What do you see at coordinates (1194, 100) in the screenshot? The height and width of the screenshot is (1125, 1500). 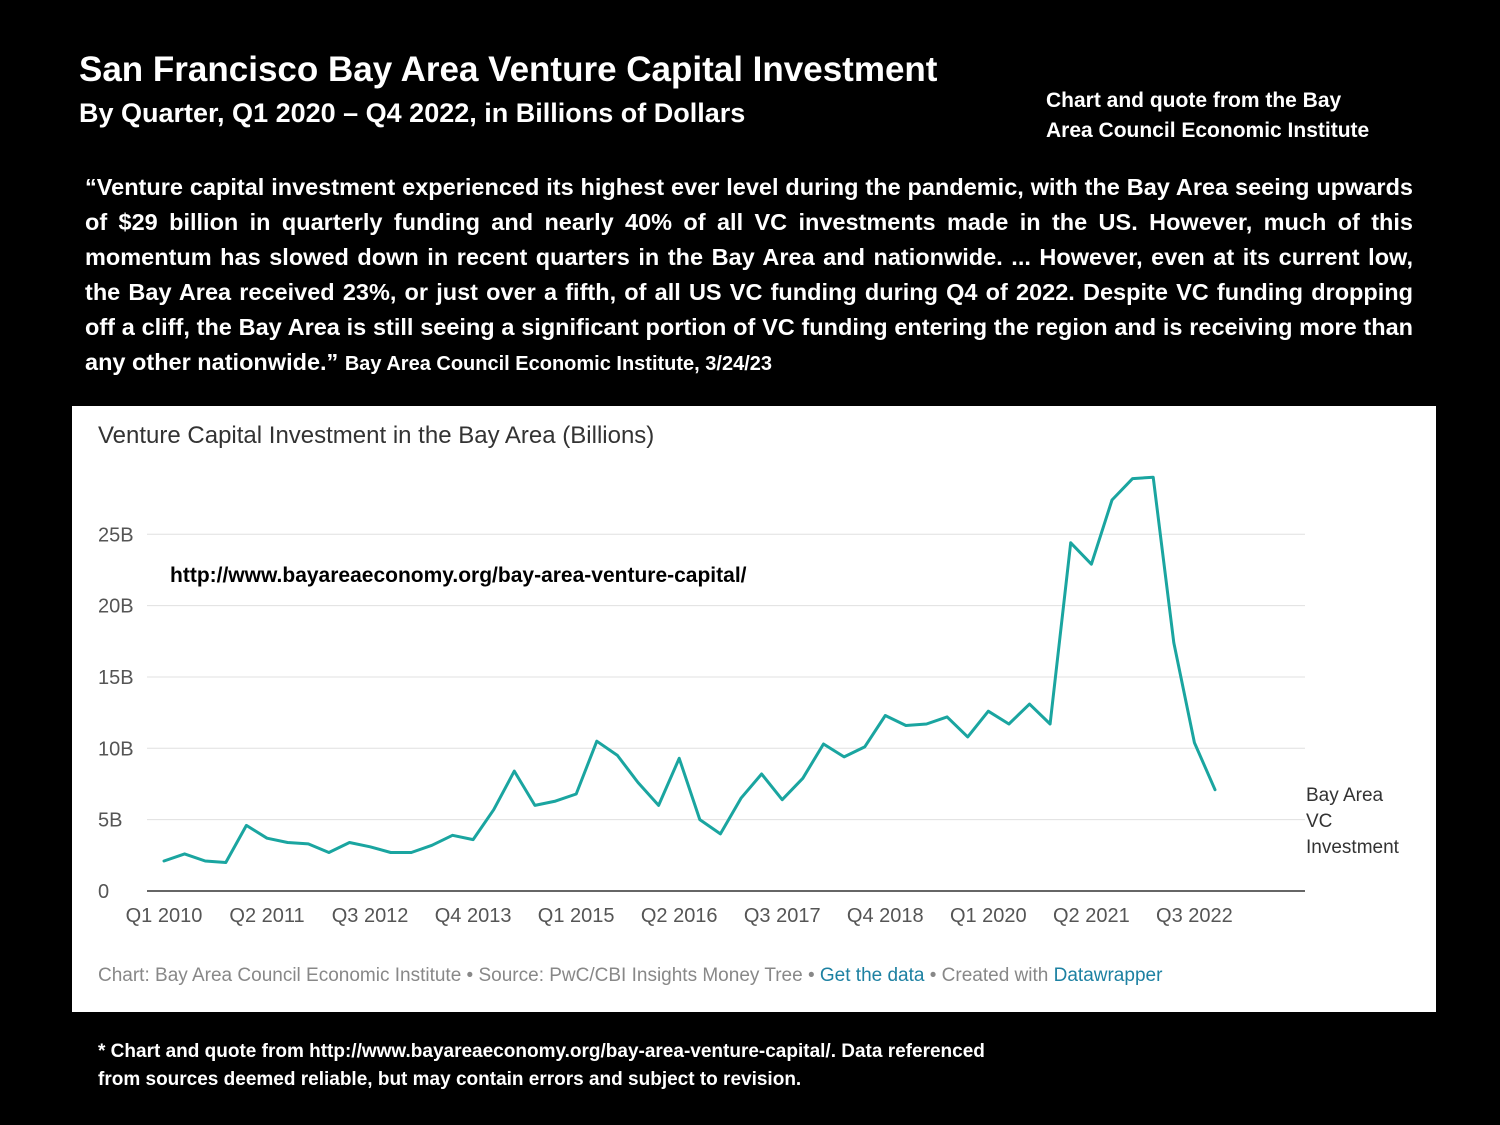 I see `credit-line-1: Chart and quote from the Bay` at bounding box center [1194, 100].